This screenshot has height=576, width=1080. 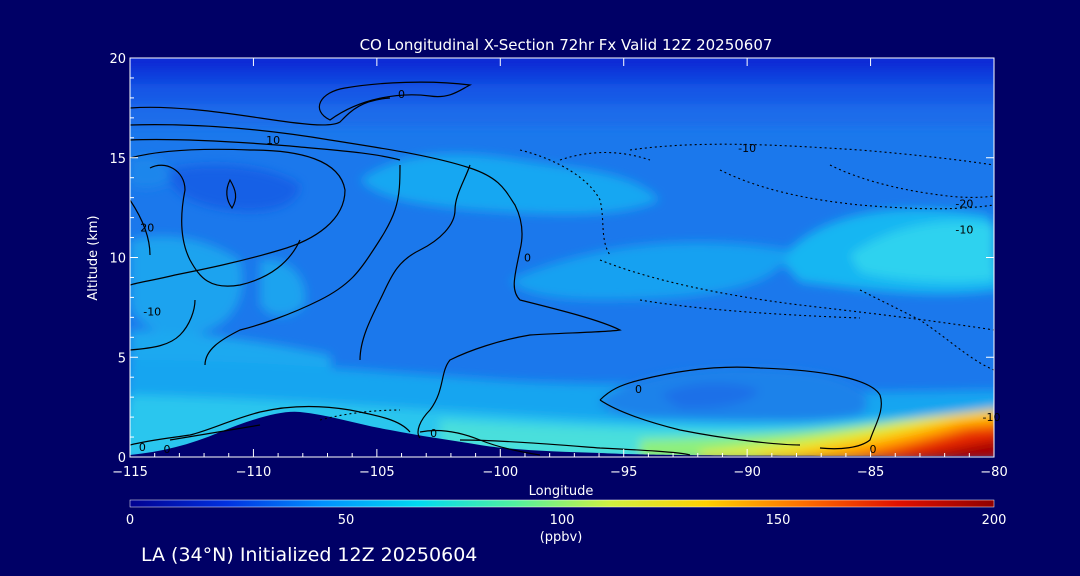 What do you see at coordinates (117, 159) in the screenshot?
I see `y-tick-label: 15` at bounding box center [117, 159].